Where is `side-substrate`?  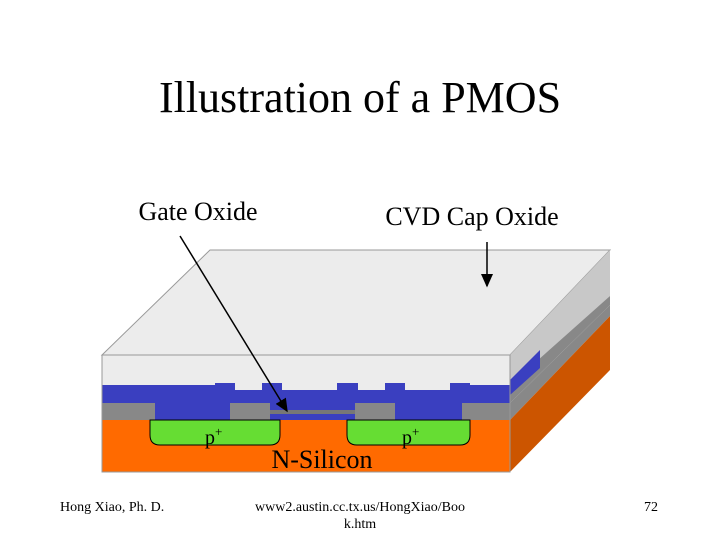 side-substrate is located at coordinates (560, 394).